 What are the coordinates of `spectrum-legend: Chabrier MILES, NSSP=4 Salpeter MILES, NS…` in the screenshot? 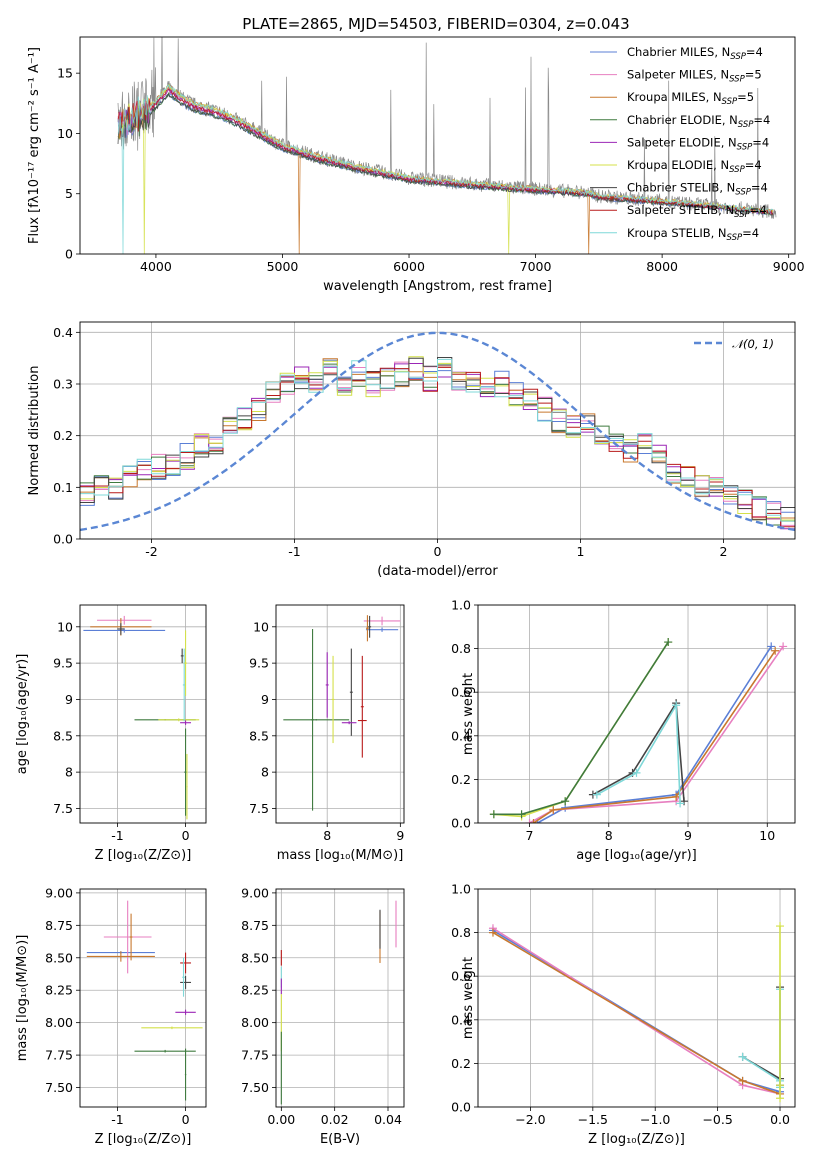 It's located at (680, 144).